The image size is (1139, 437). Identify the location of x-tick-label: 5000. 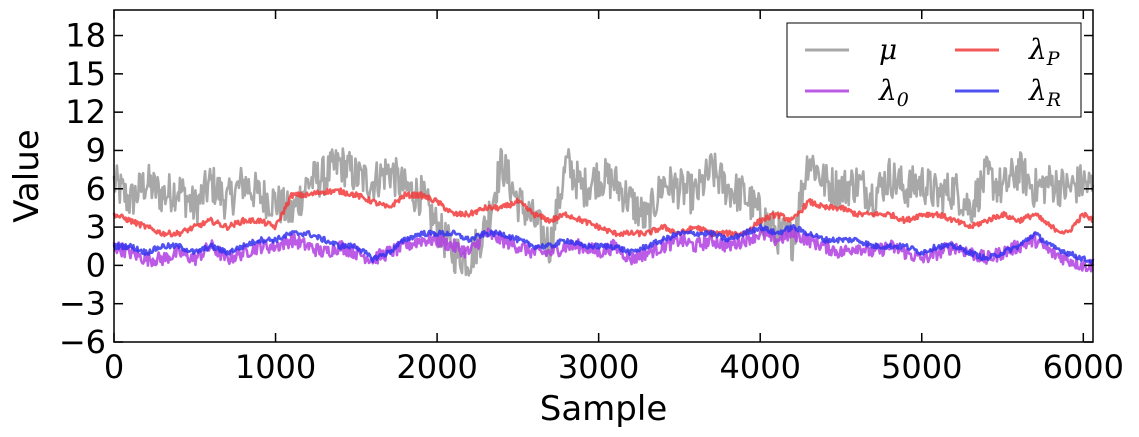
(921, 367).